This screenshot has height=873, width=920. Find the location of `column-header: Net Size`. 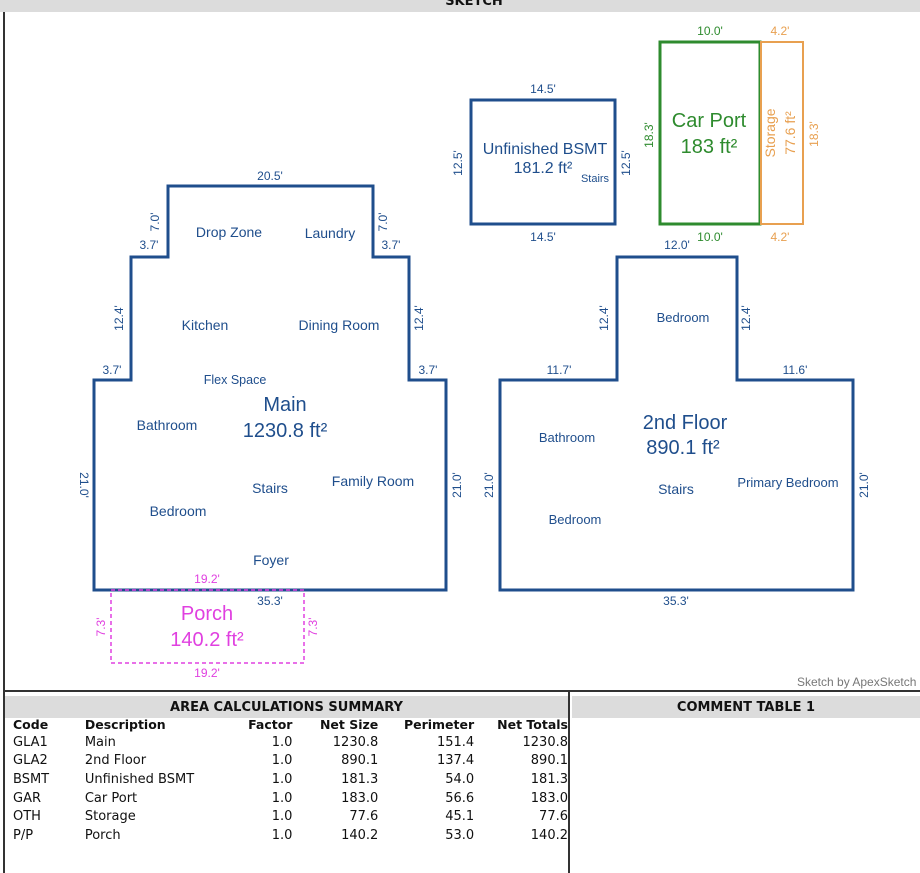

column-header: Net Size is located at coordinates (349, 724).